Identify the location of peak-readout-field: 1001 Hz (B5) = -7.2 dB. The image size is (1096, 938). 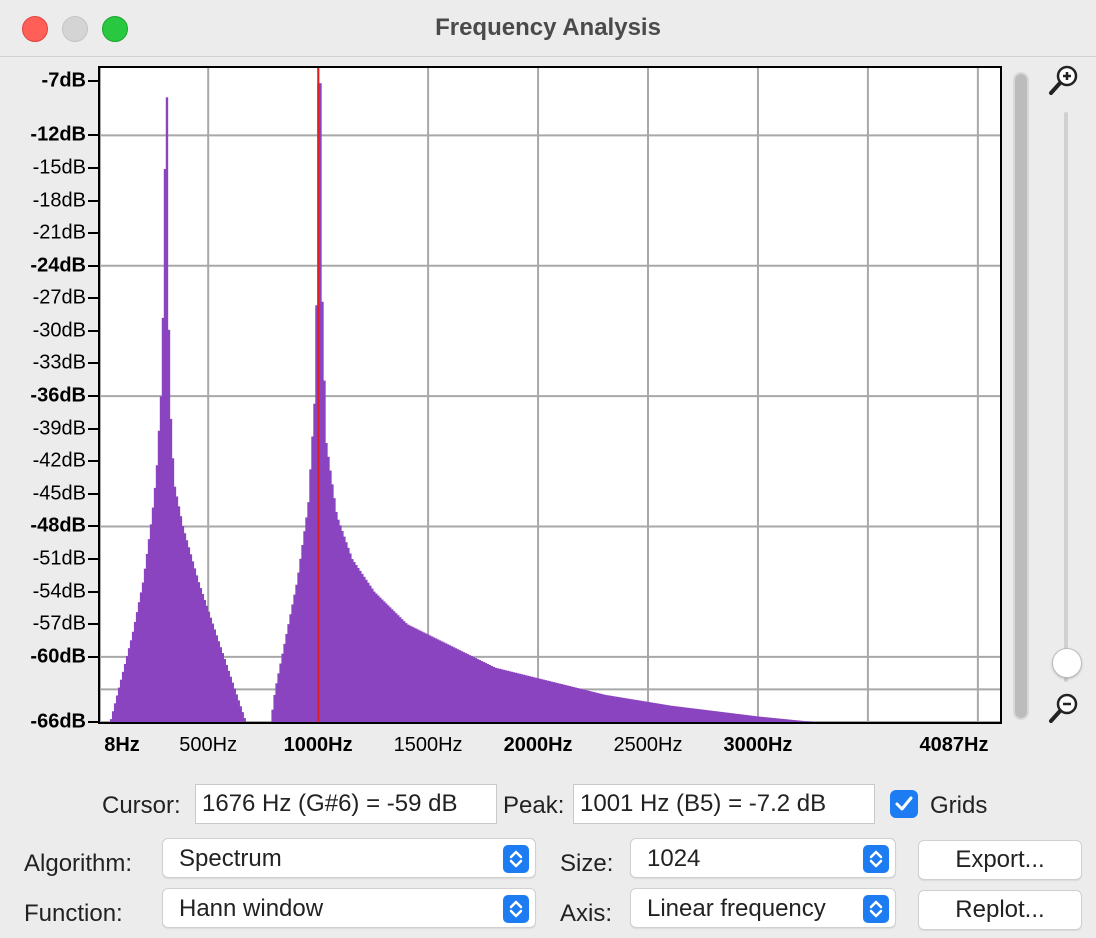
(724, 804).